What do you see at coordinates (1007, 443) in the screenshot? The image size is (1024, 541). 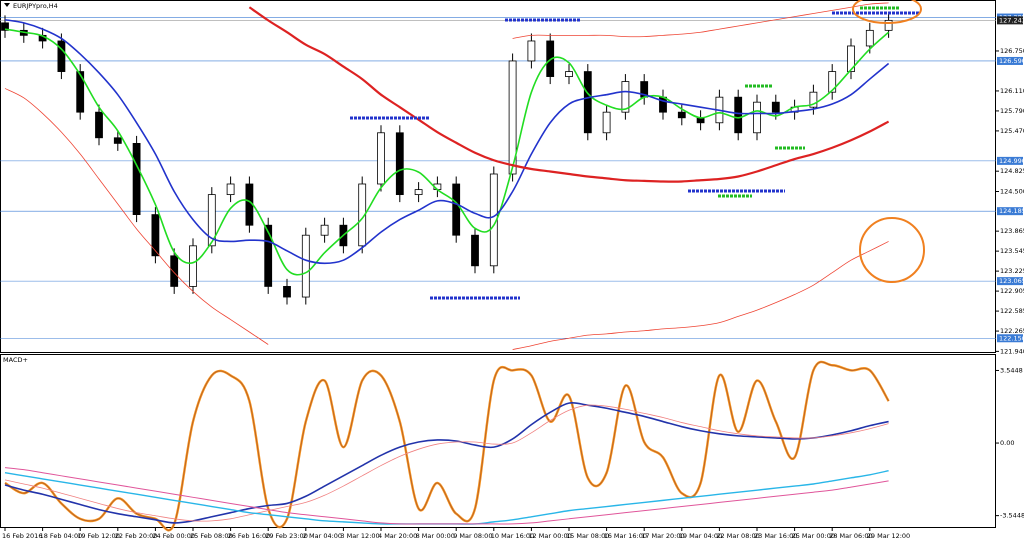 I see `y-tick-label: 0.00` at bounding box center [1007, 443].